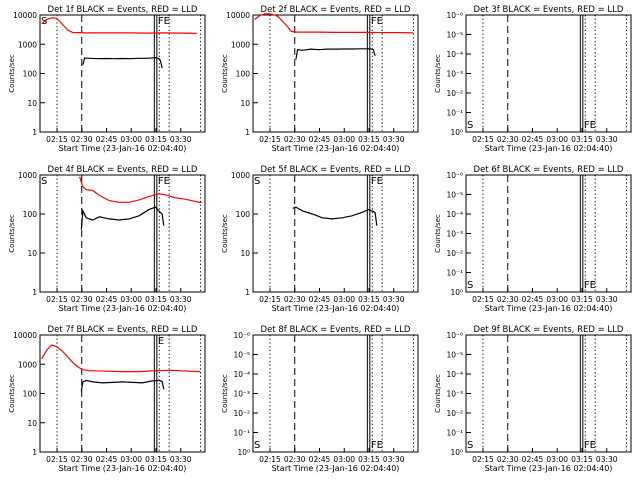  What do you see at coordinates (549, 330) in the screenshot?
I see `panel-title: Det 9f BLACK = Events, RED = LLD` at bounding box center [549, 330].